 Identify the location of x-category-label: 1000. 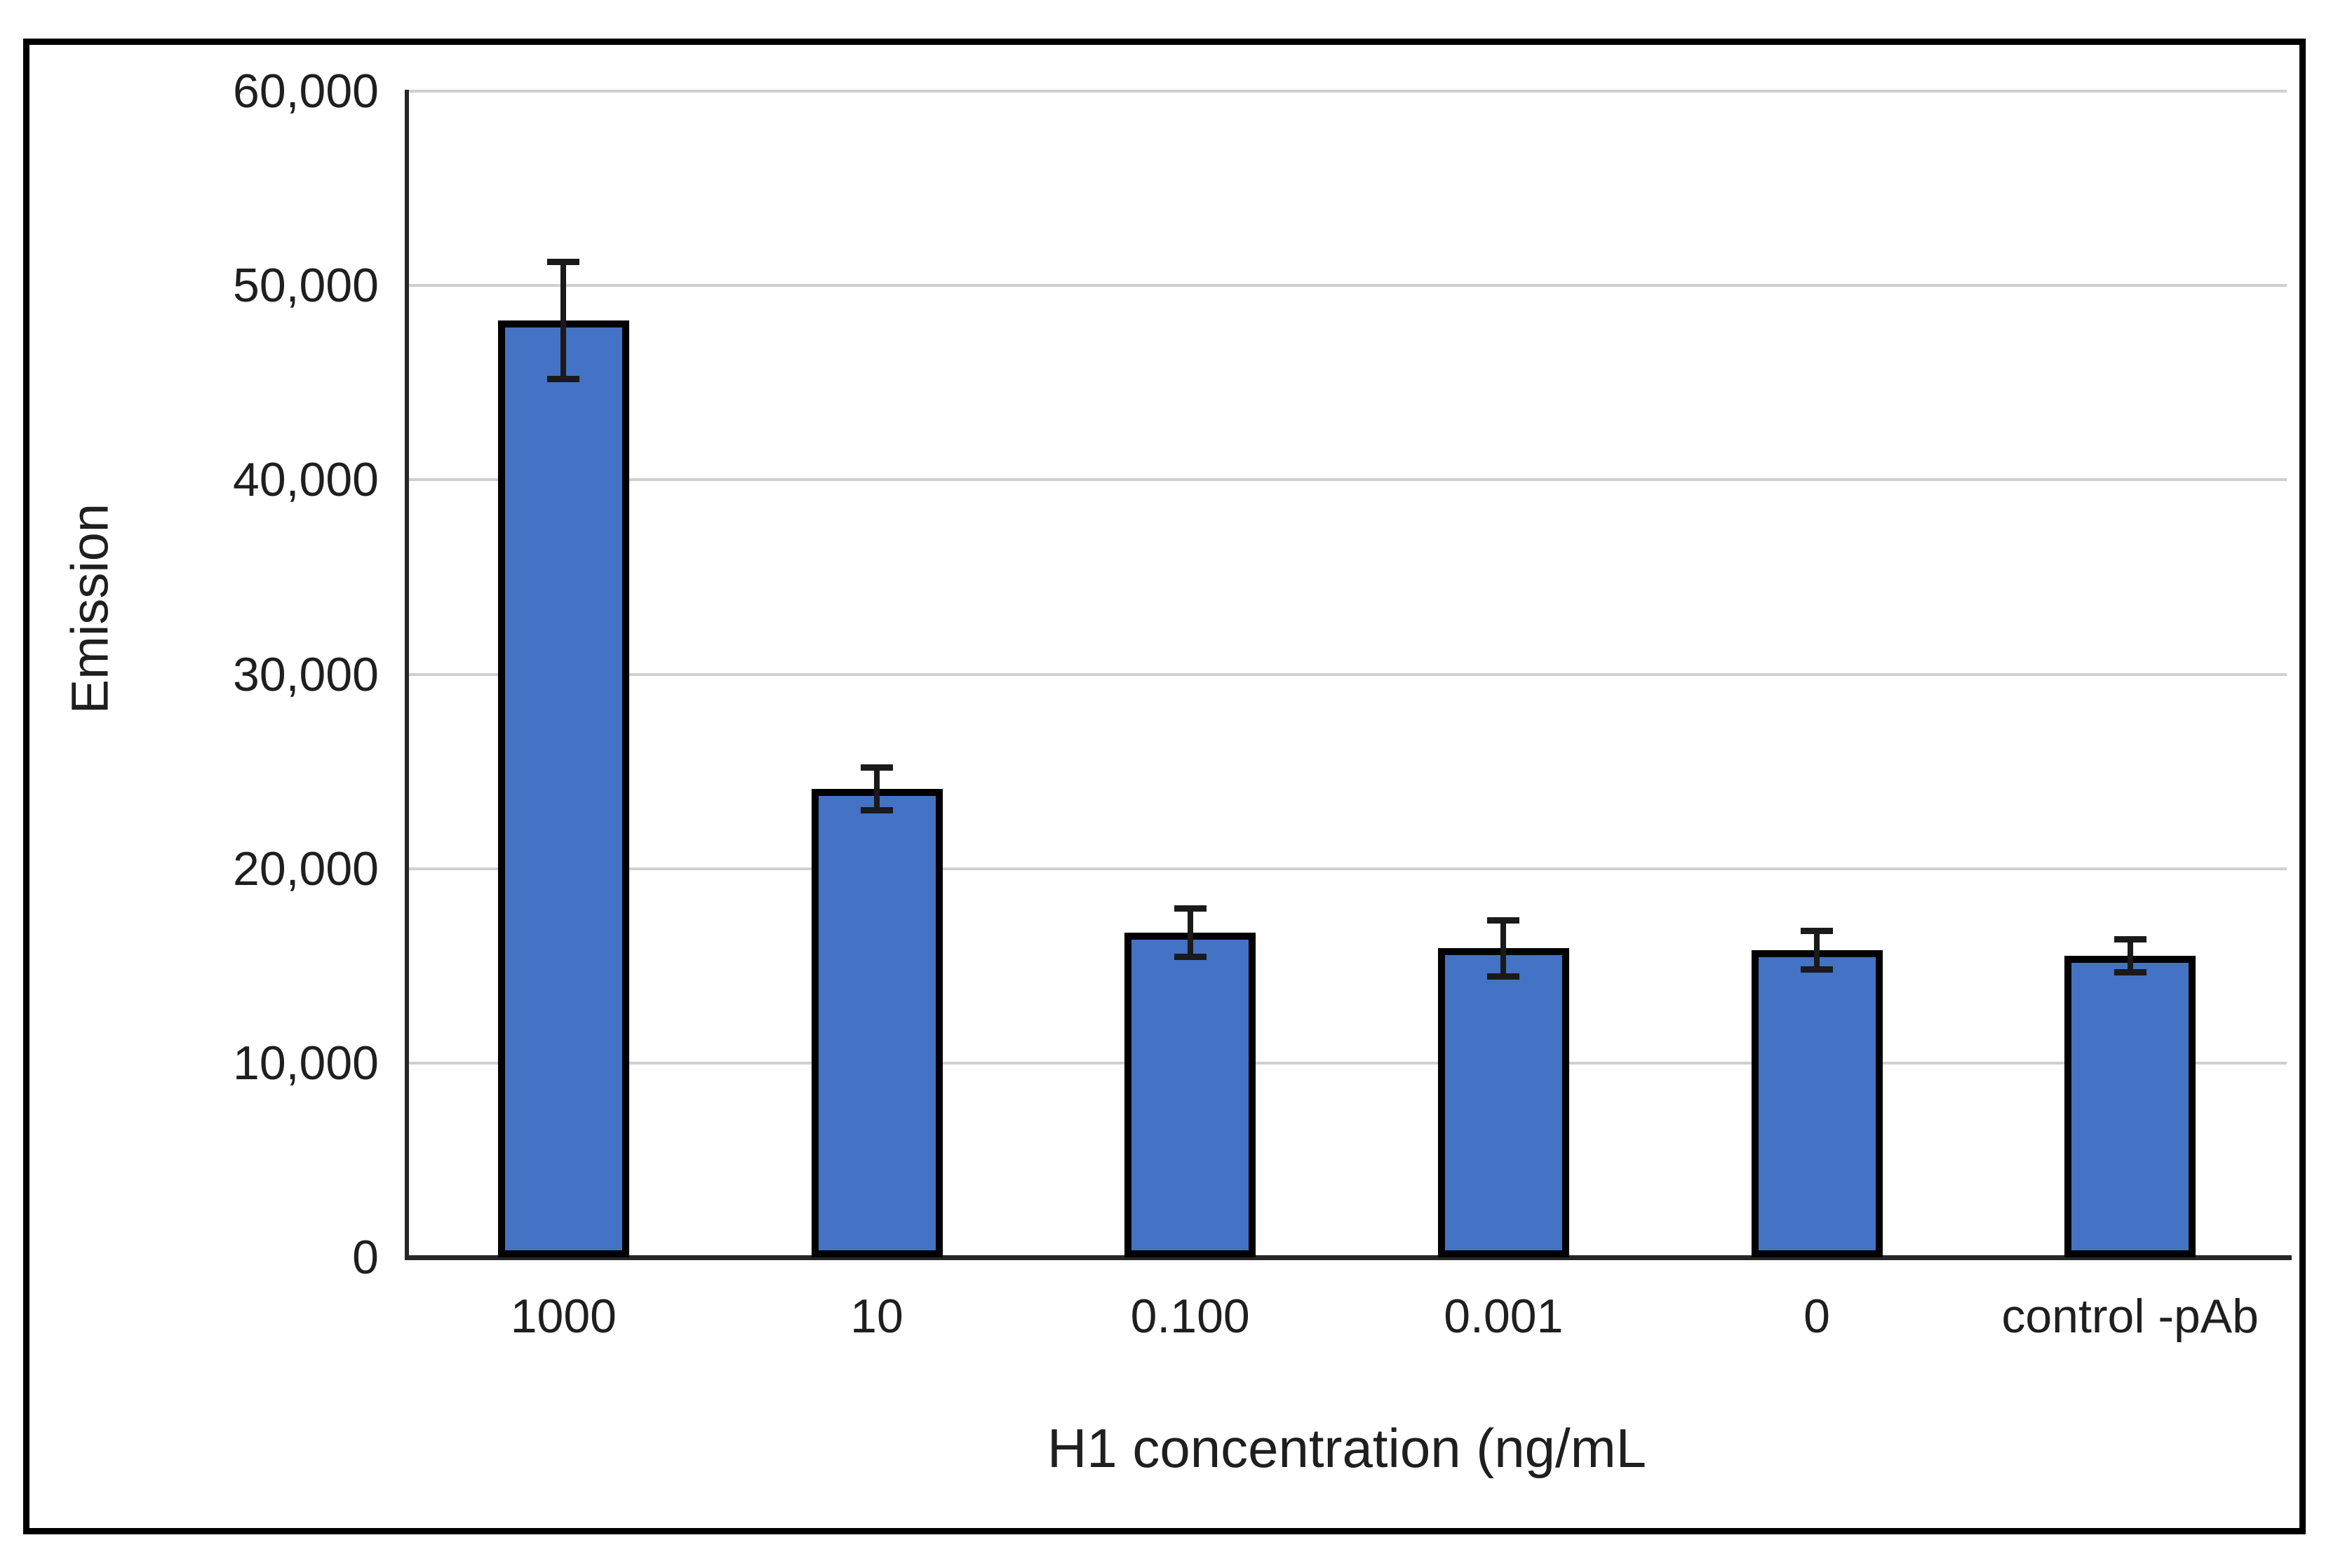
(563, 1316).